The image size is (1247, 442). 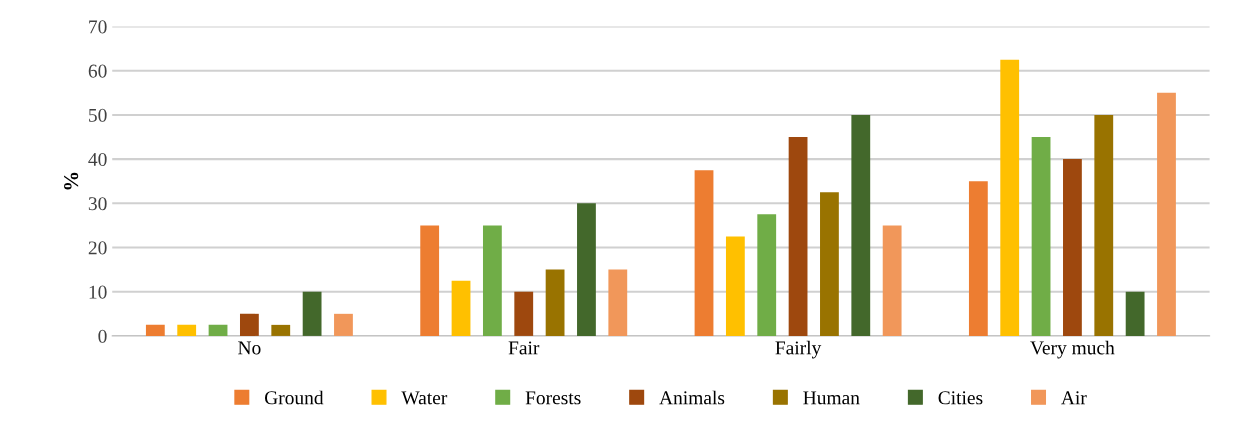 What do you see at coordinates (831, 398) in the screenshot?
I see `legend-label: Human` at bounding box center [831, 398].